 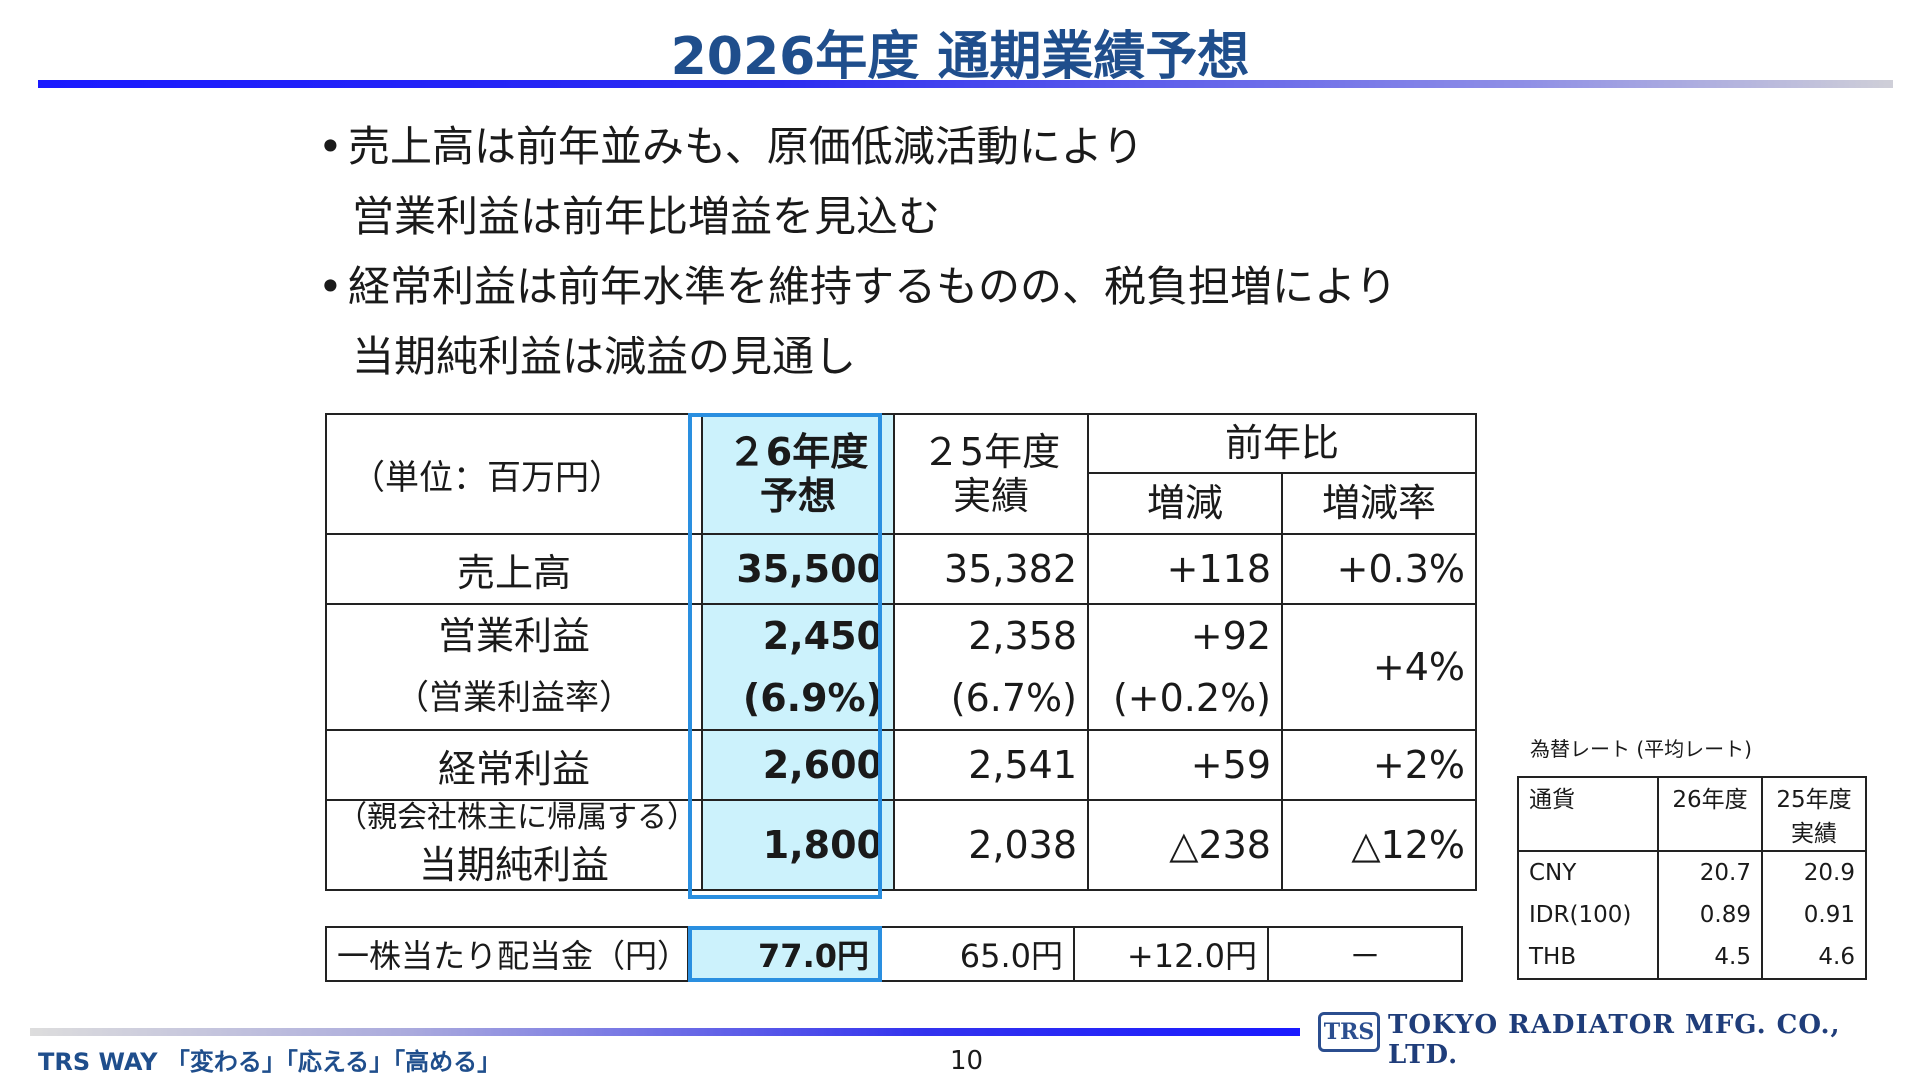 I want to click on page-number: 10, so click(x=967, y=1061).